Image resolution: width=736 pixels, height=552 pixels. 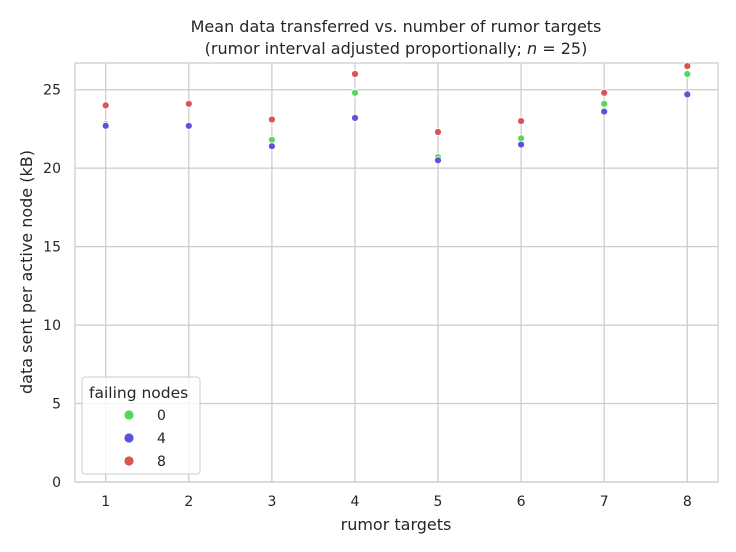 What do you see at coordinates (271, 502) in the screenshot?
I see `x-tick-label: 3` at bounding box center [271, 502].